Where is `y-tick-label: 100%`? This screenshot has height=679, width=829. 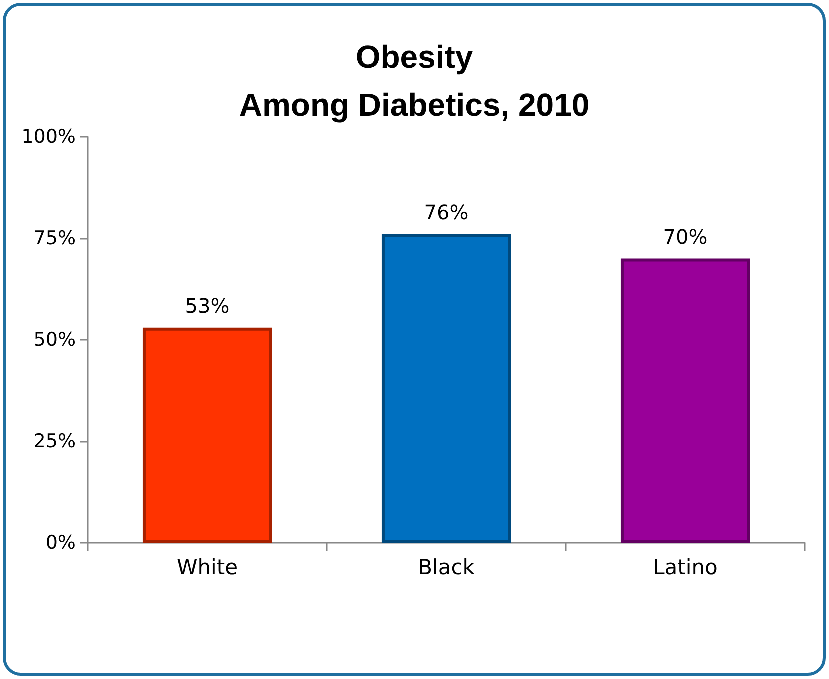
y-tick-label: 100% is located at coordinates (49, 137).